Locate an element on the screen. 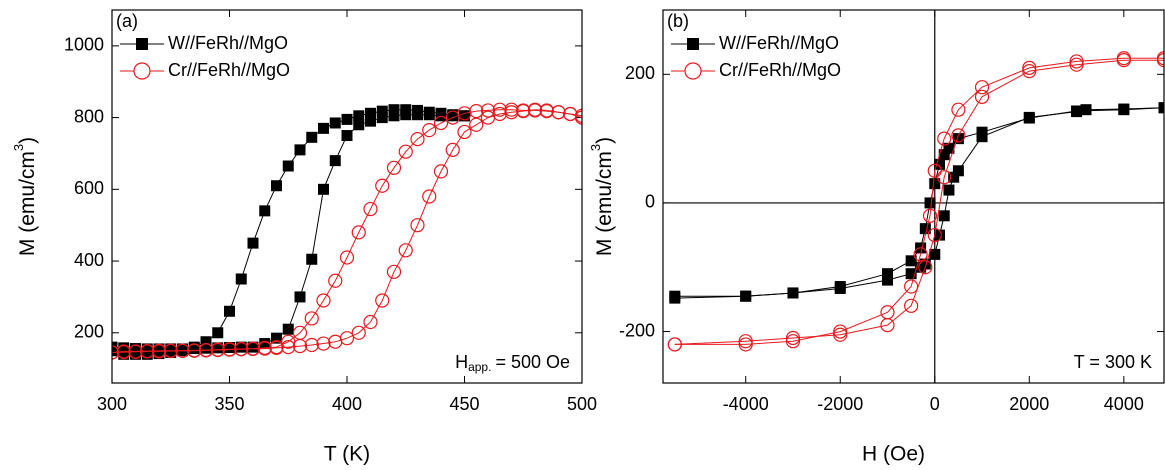  annotation-part: = 500 Oe is located at coordinates (532, 362).